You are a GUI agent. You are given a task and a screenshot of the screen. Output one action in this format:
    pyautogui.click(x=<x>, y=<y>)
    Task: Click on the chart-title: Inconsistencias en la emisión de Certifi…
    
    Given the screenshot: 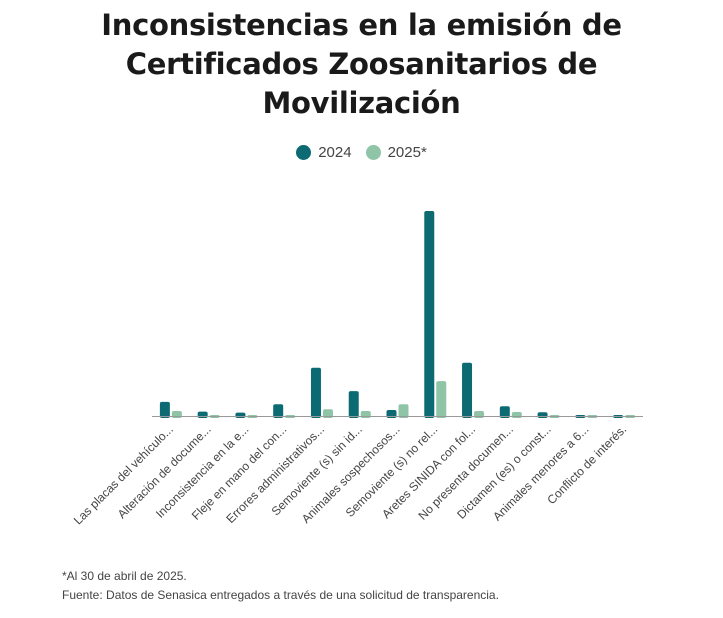 What is the action you would take?
    pyautogui.click(x=361, y=64)
    